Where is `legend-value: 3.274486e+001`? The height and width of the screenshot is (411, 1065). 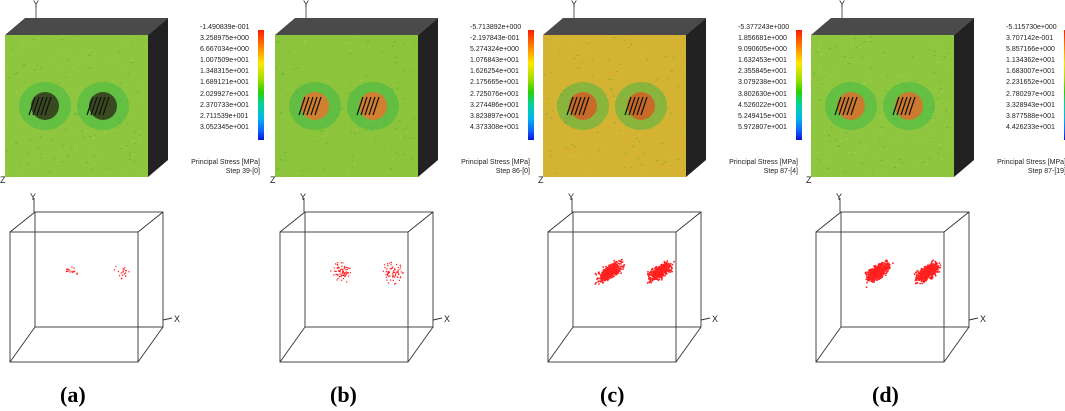 legend-value: 3.274486e+001 is located at coordinates (494, 105).